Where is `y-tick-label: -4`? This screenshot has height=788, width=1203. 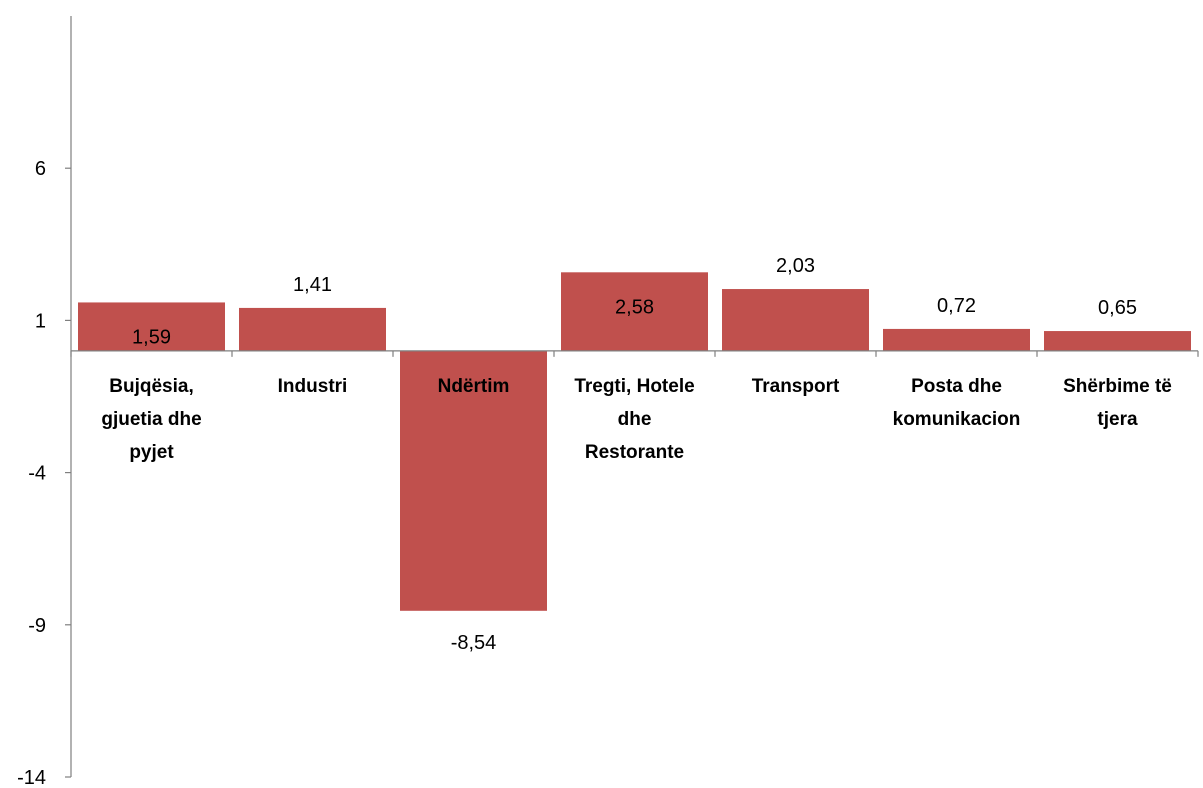
y-tick-label: -4 is located at coordinates (37, 474).